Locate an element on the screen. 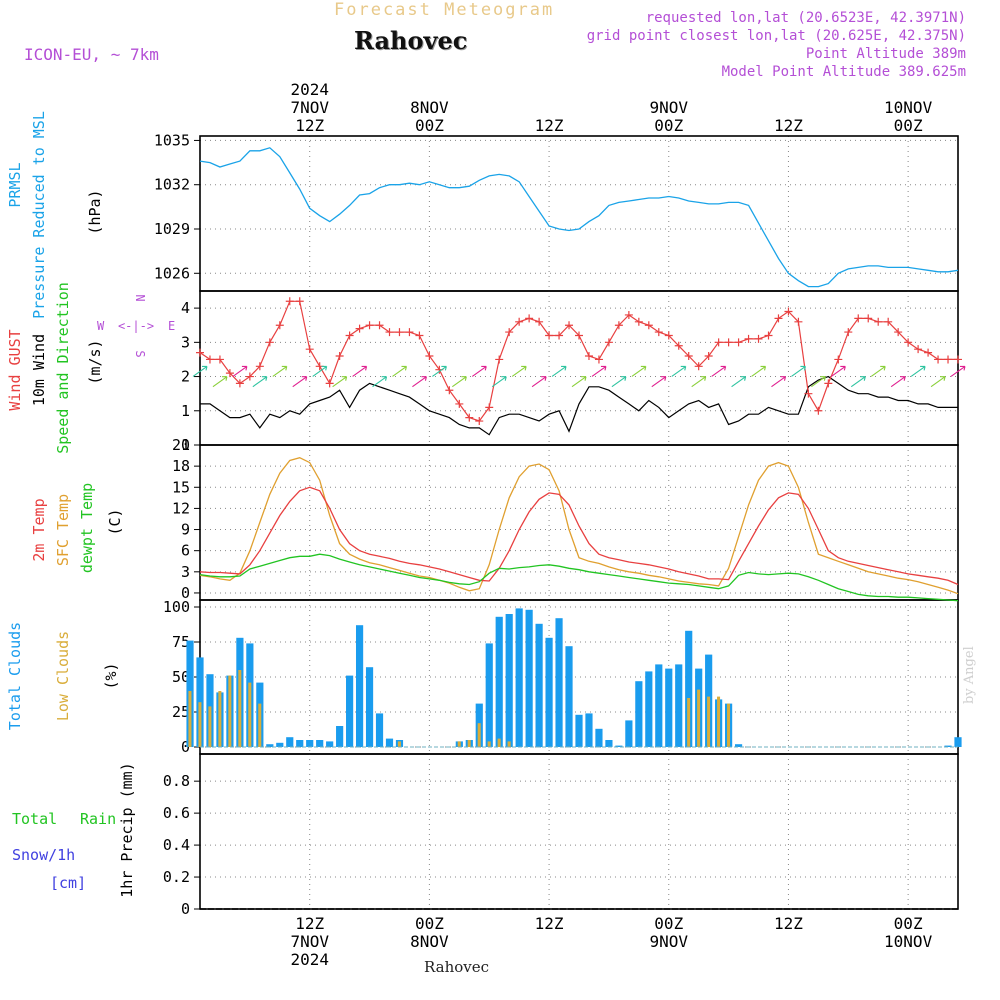 The height and width of the screenshot is (1000, 1000). wind-direction-axis-label: Speed and Direction is located at coordinates (63, 368).